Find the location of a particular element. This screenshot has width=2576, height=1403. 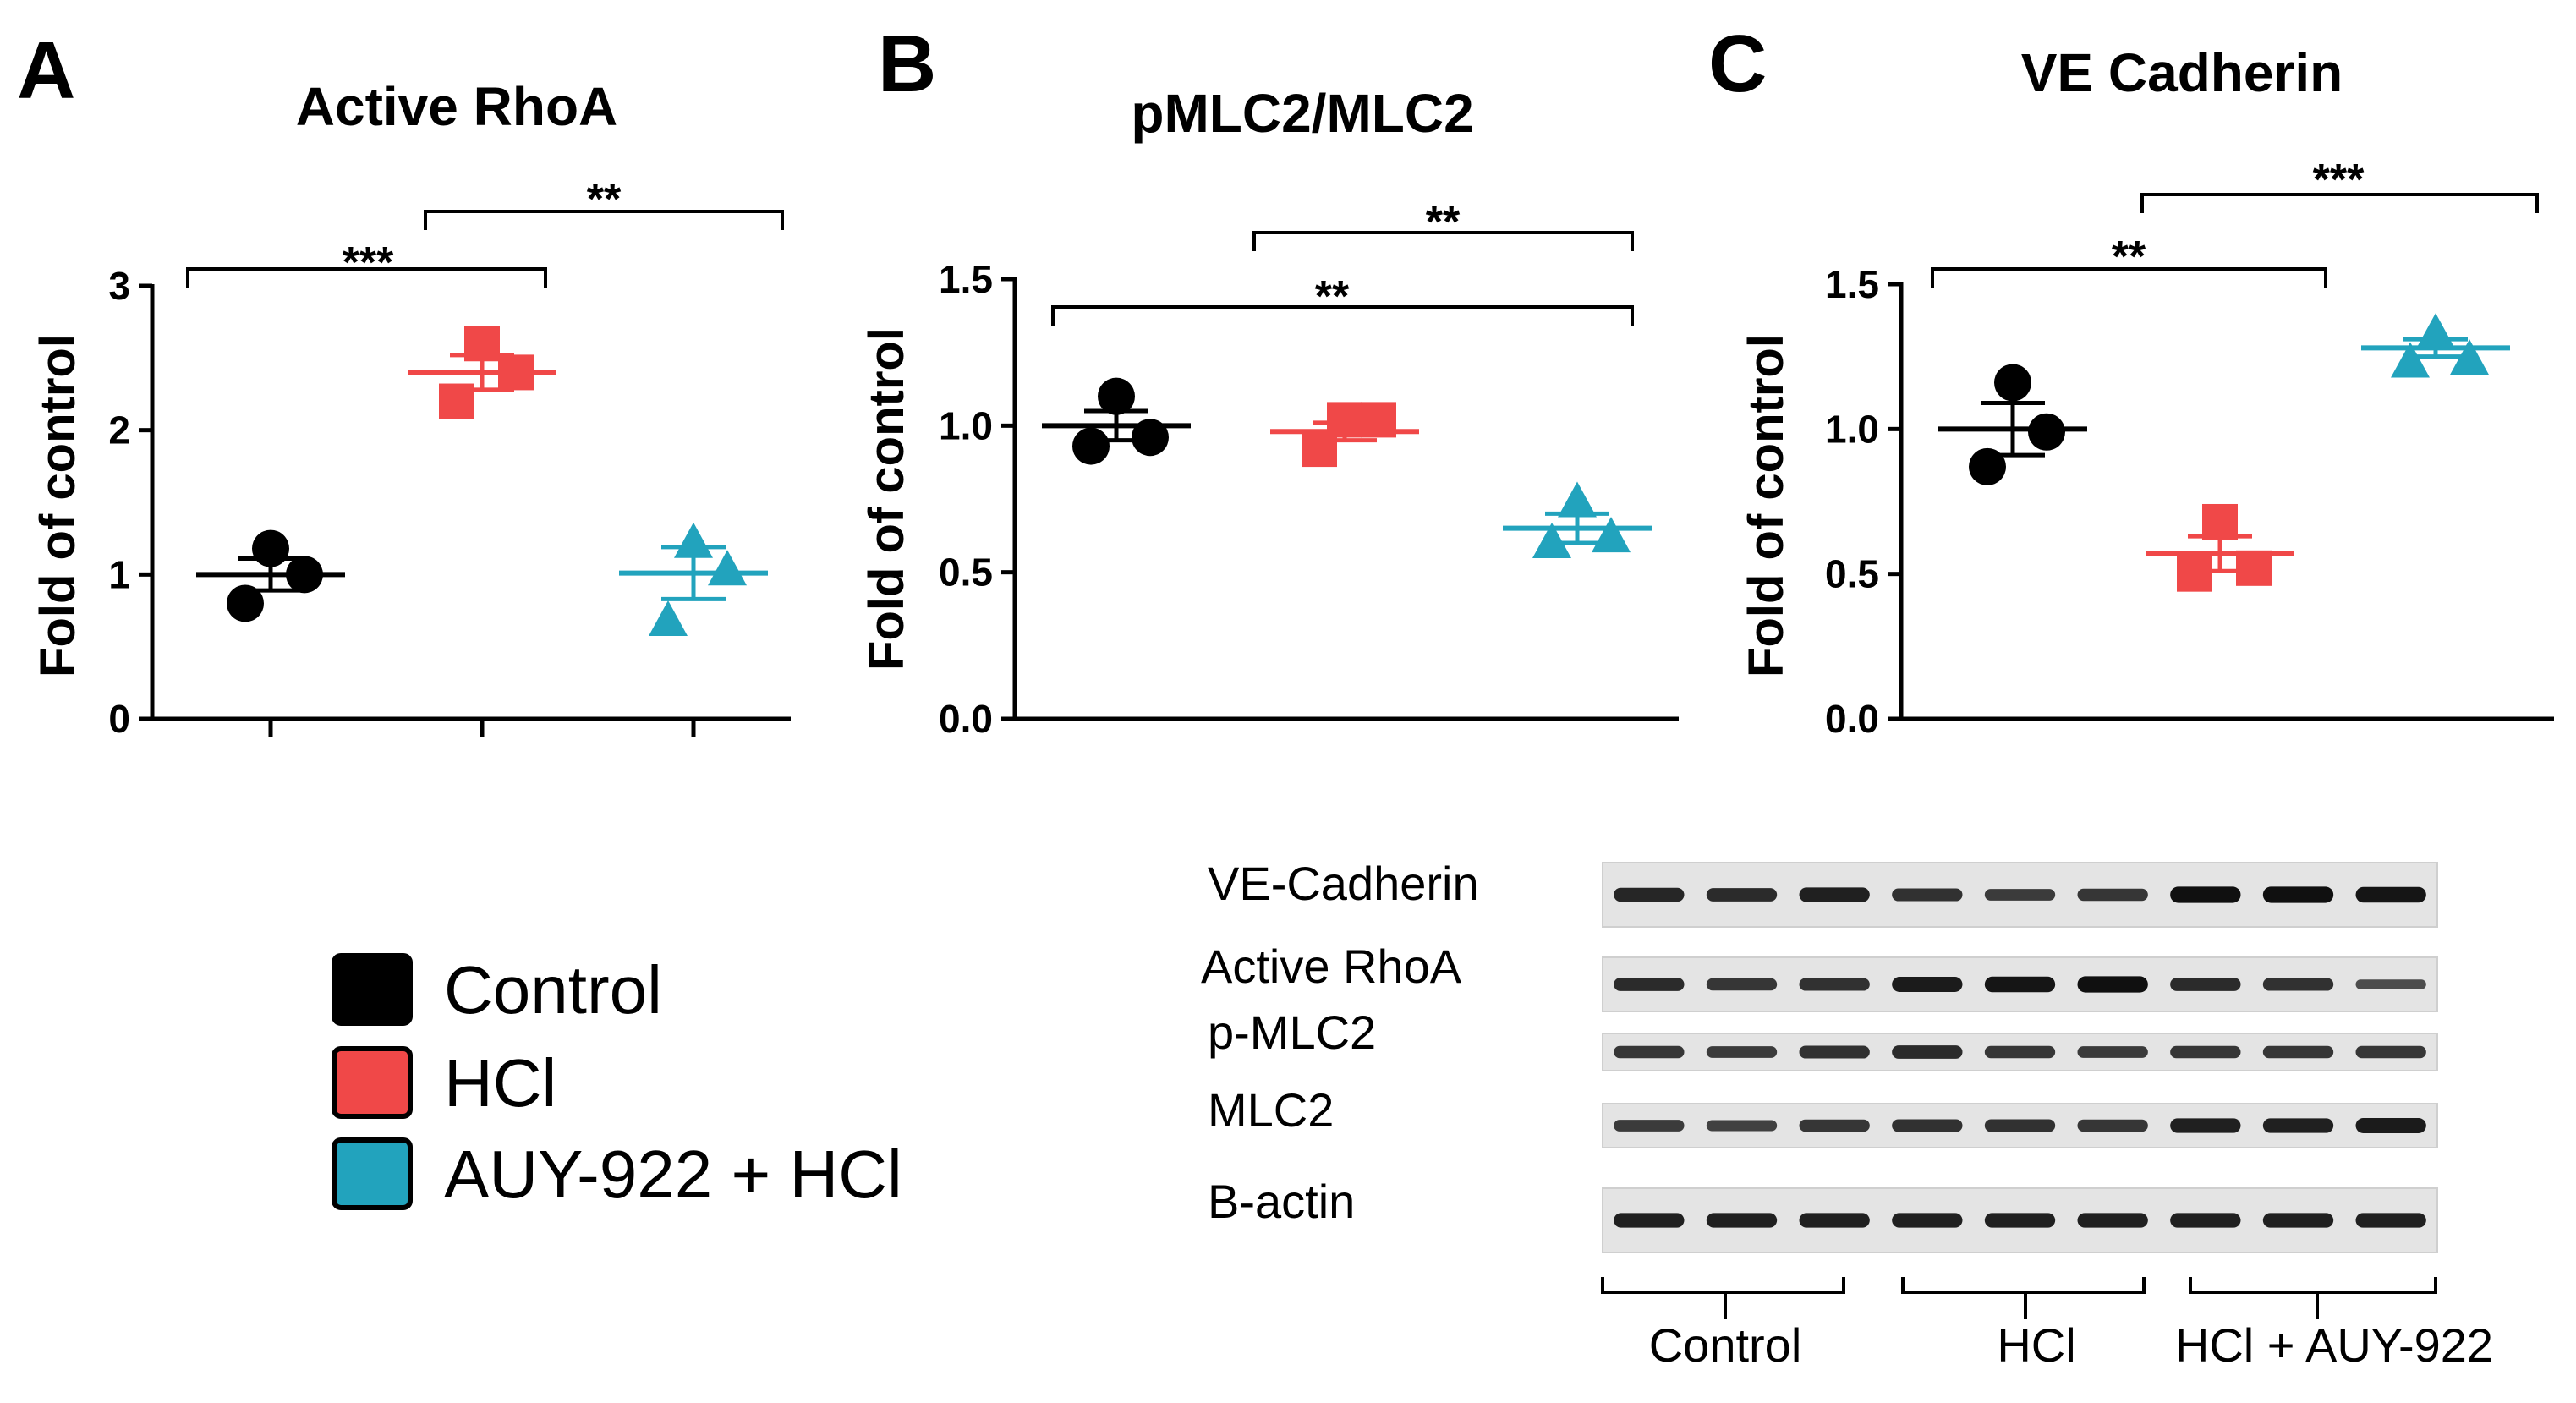

blot-row-label: MLC2 is located at coordinates (1271, 1110).